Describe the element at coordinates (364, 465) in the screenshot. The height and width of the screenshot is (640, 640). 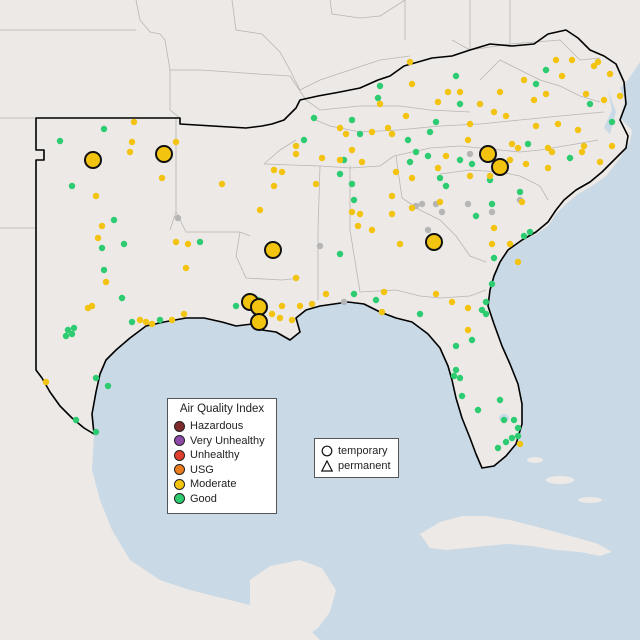
I see `legend-label: permanent` at that location.